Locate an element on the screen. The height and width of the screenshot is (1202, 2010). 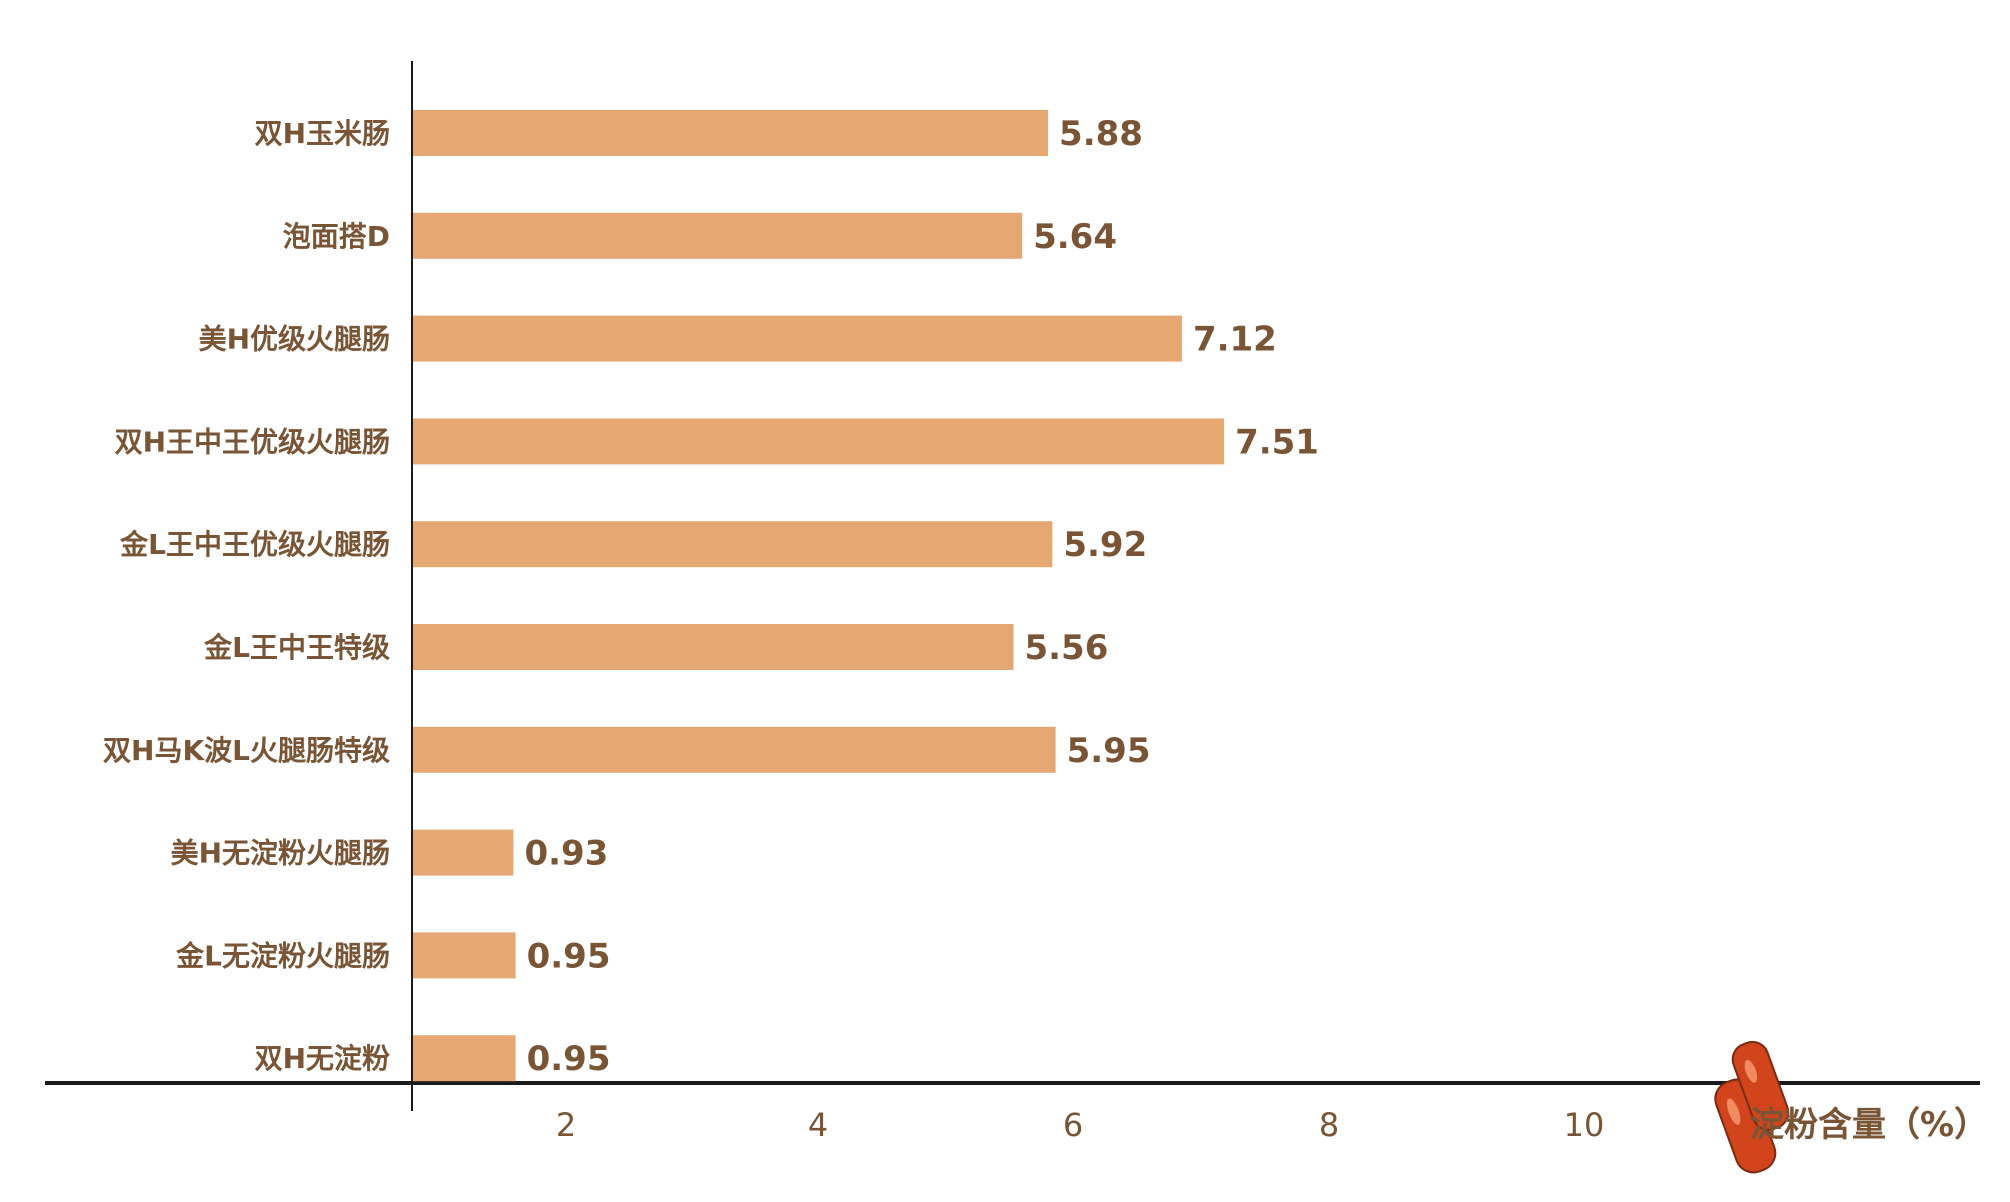
category-label: 金L王中王优级火腿肠 is located at coordinates (254, 544).